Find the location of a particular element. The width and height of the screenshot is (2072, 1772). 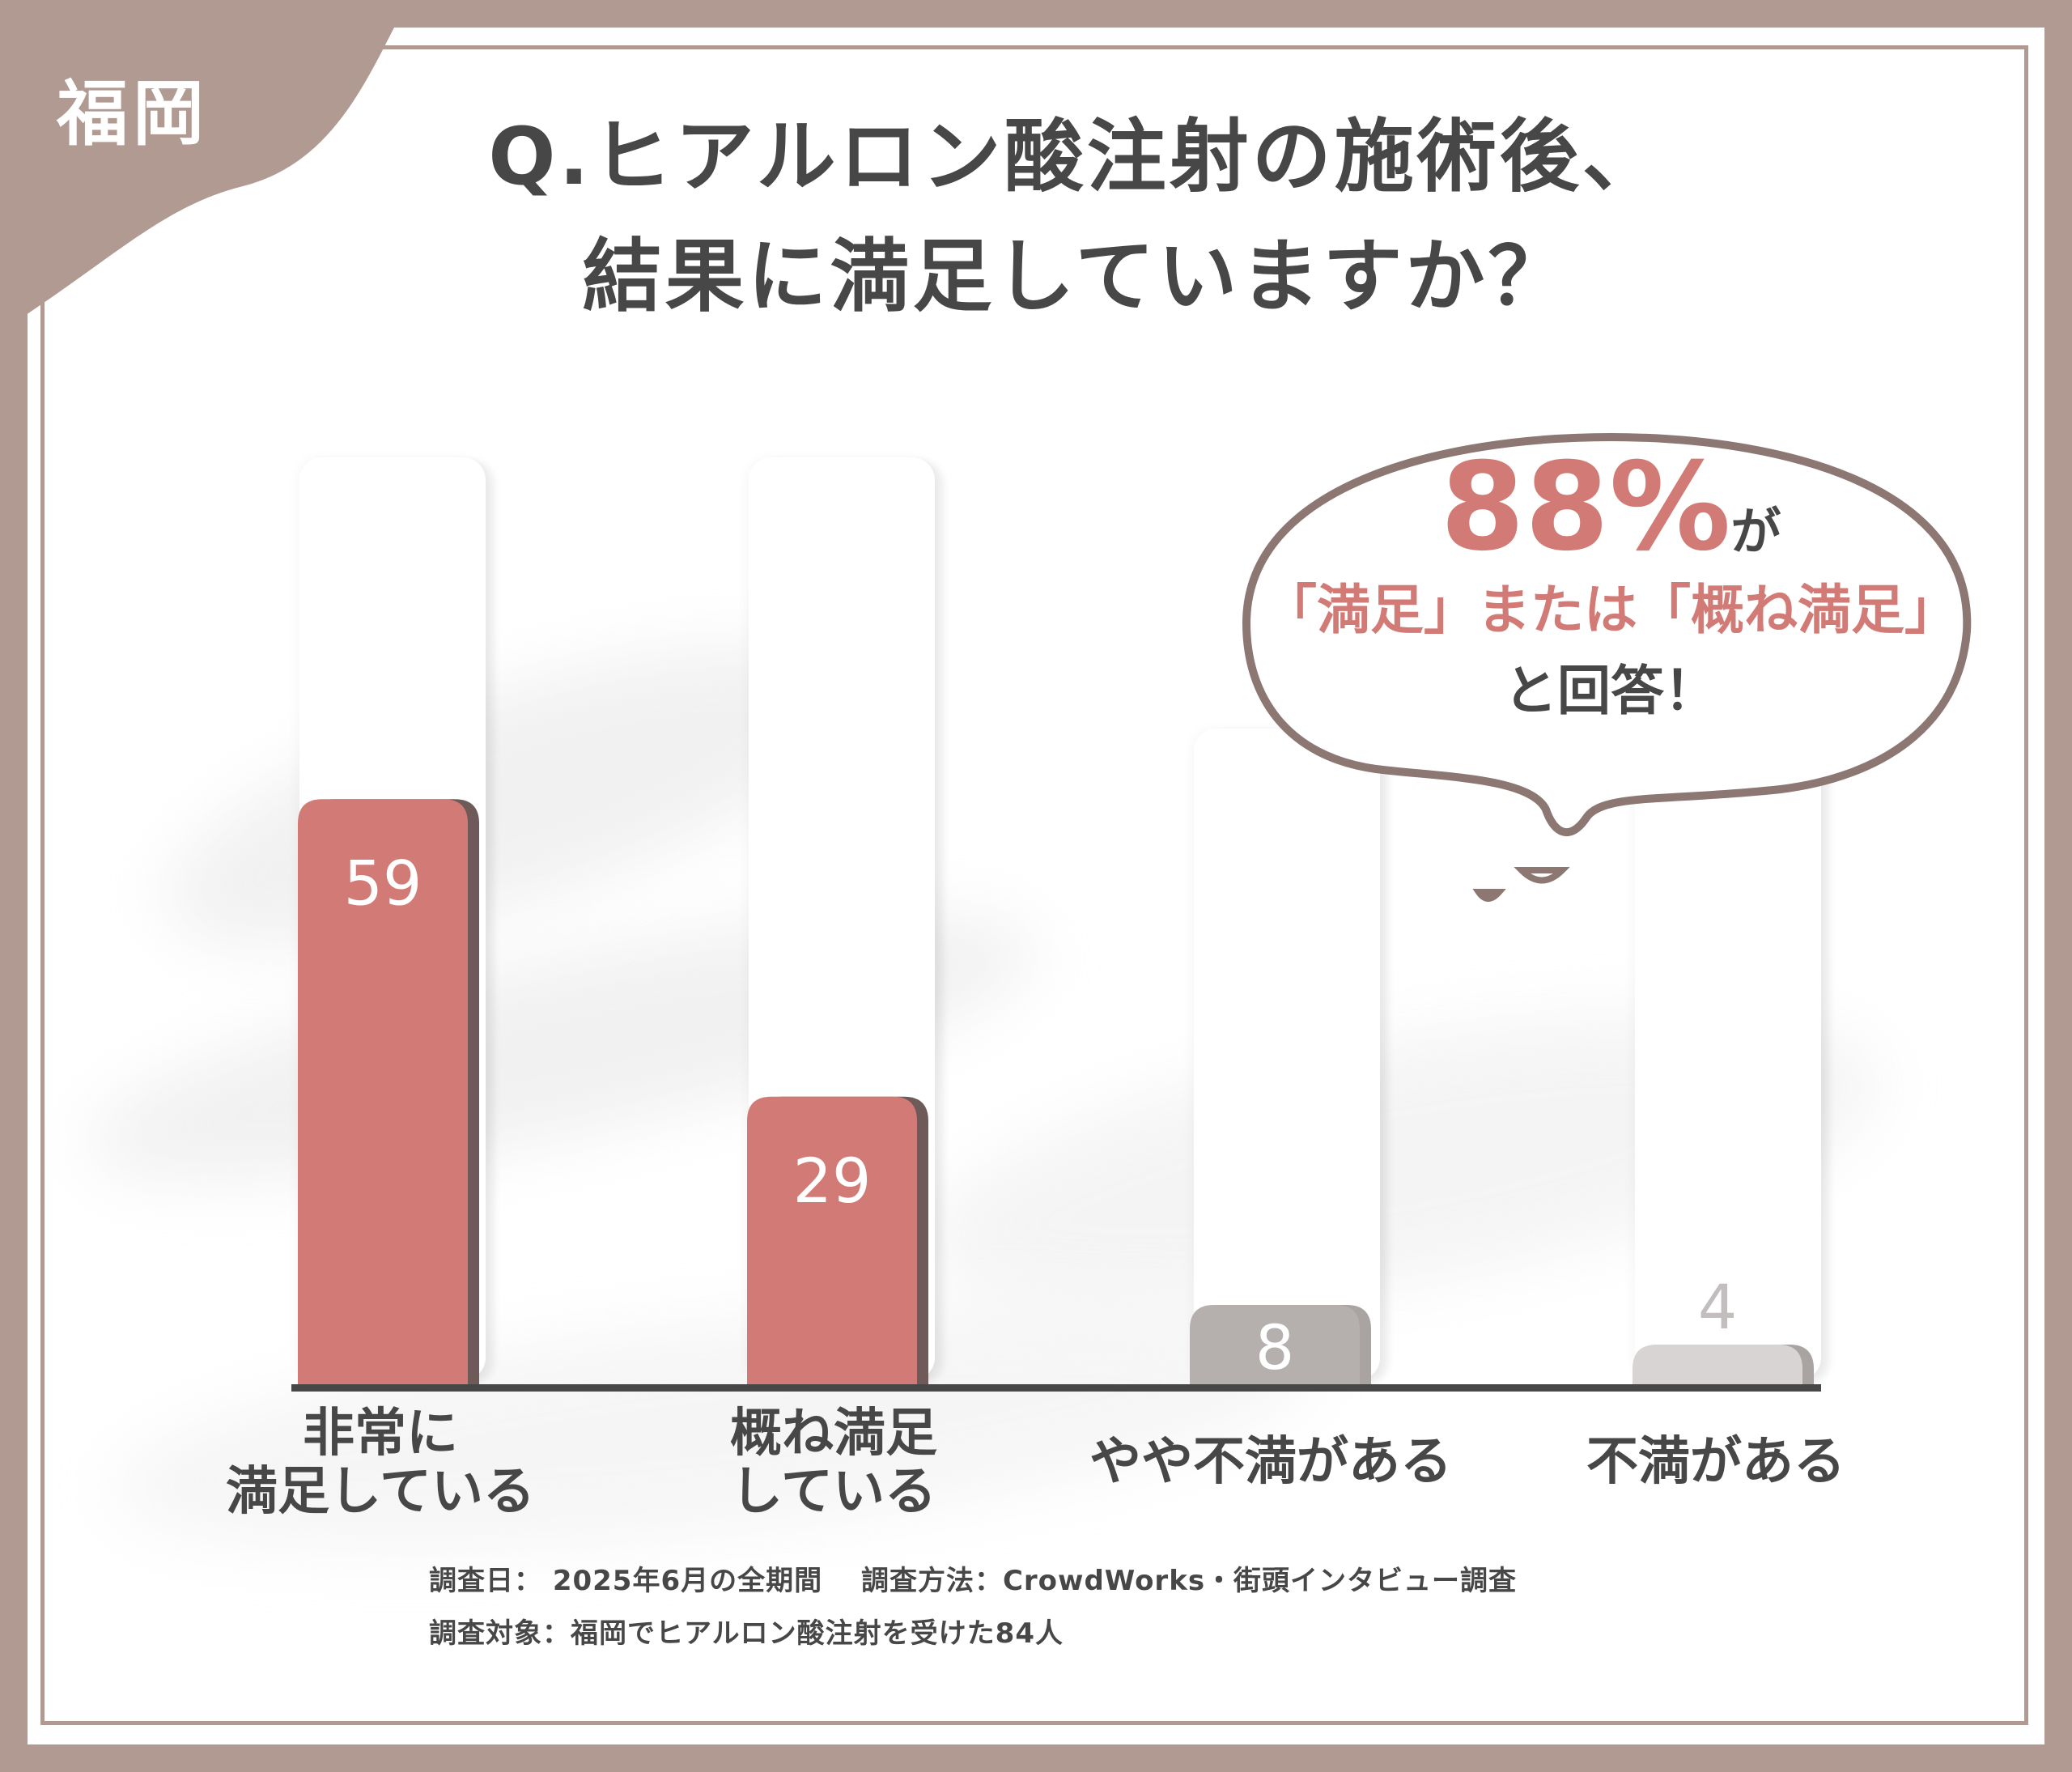

region-label: 福岡 is located at coordinates (133, 114).